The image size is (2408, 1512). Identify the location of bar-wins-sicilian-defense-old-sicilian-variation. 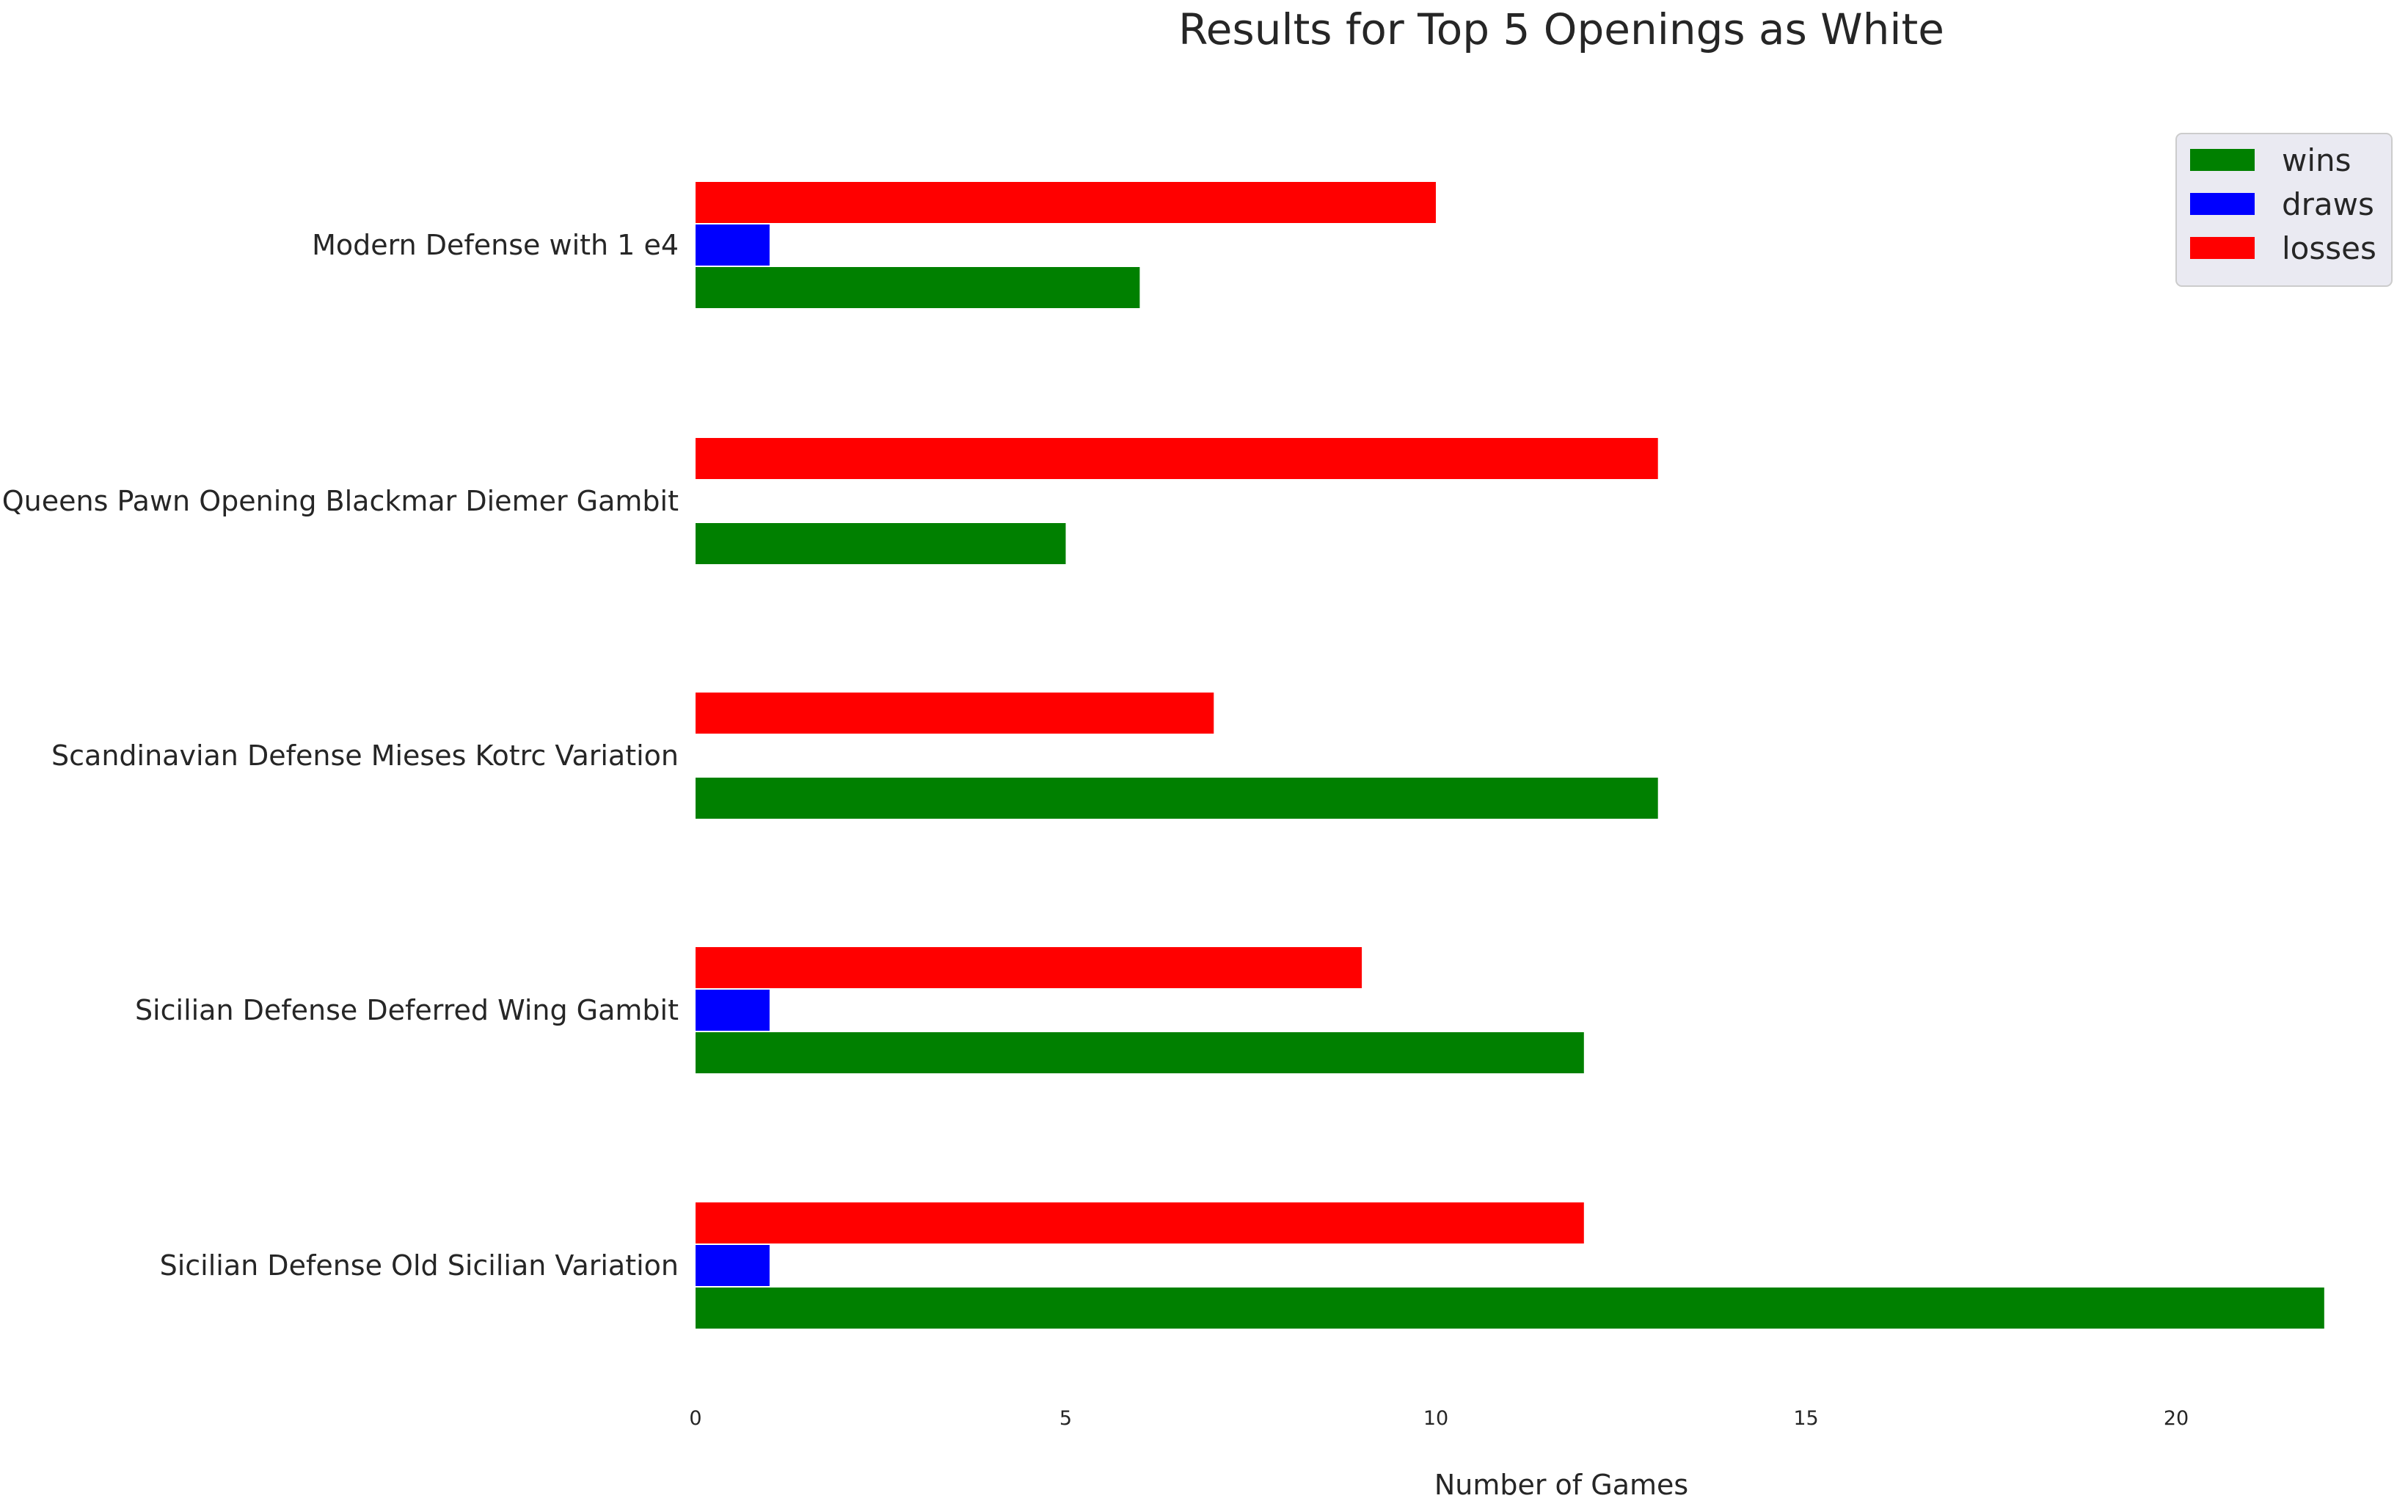
(1510, 1308).